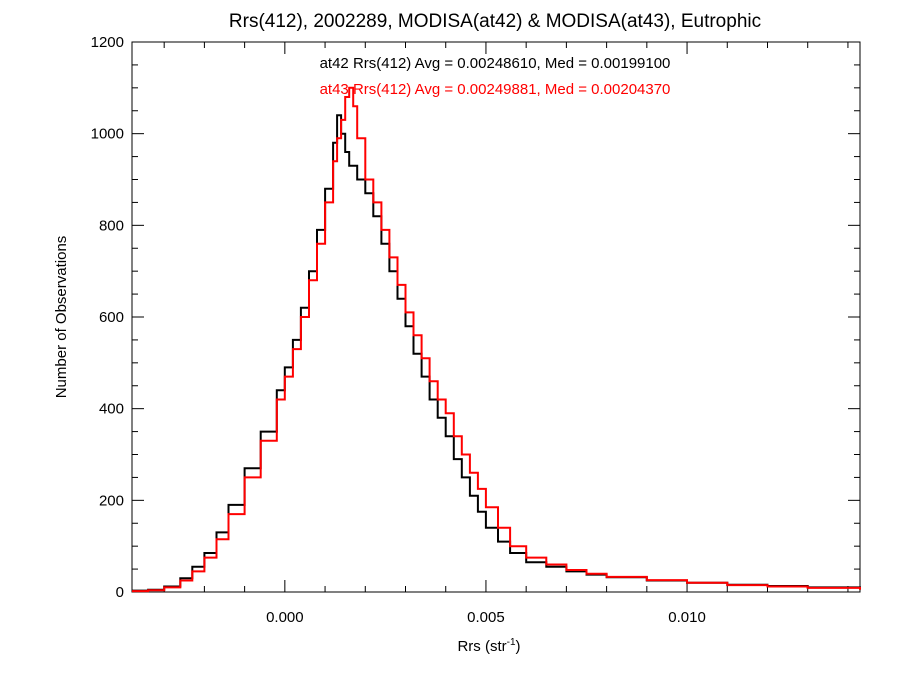 Image resolution: width=900 pixels, height=675 pixels. I want to click on x-axis-label-base: Rrs (str, so click(481, 646).